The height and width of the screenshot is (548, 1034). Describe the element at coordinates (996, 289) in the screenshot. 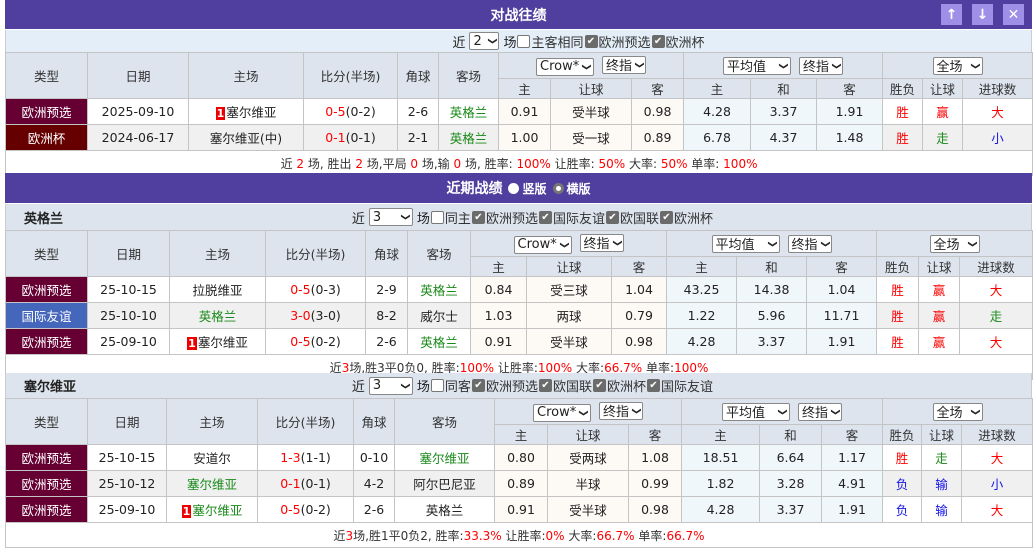

I see `result-goals: 大` at that location.